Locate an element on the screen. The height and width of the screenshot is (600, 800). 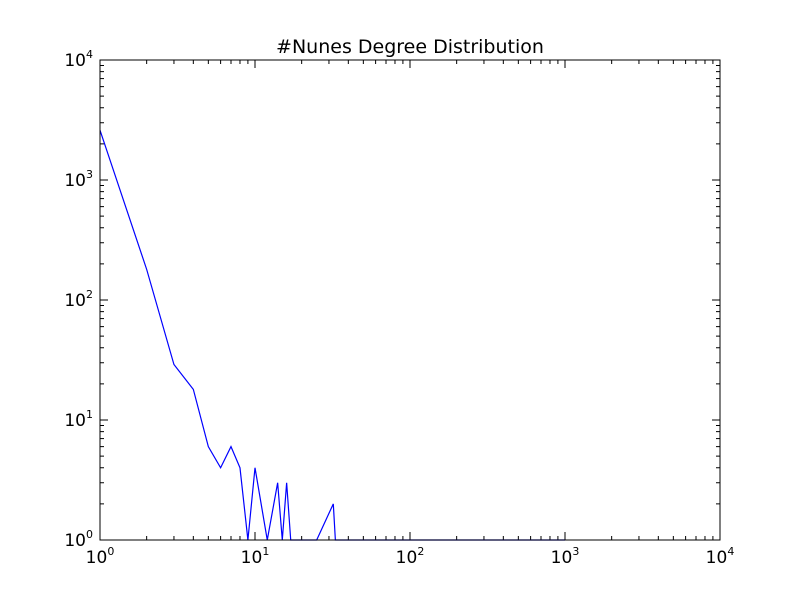
x-tick-label: 10⁰ is located at coordinates (100, 556).